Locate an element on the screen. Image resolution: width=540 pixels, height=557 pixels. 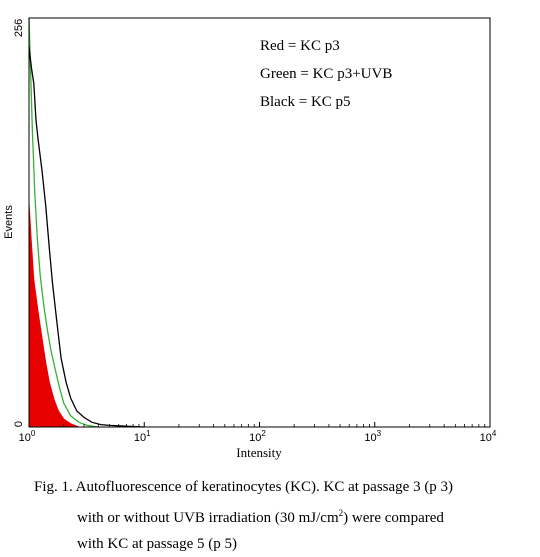
caption-superscript: 2 is located at coordinates (341, 513).